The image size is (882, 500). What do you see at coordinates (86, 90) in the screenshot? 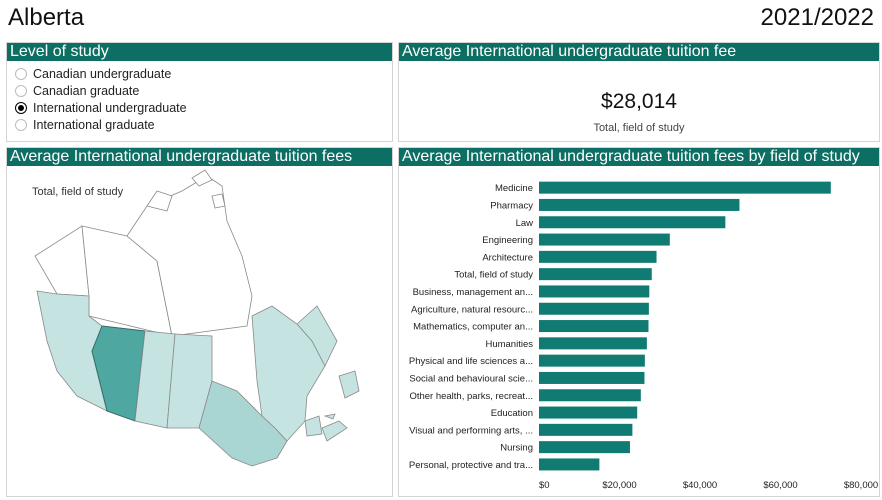
I see `radio-label: Canadian graduate` at bounding box center [86, 90].